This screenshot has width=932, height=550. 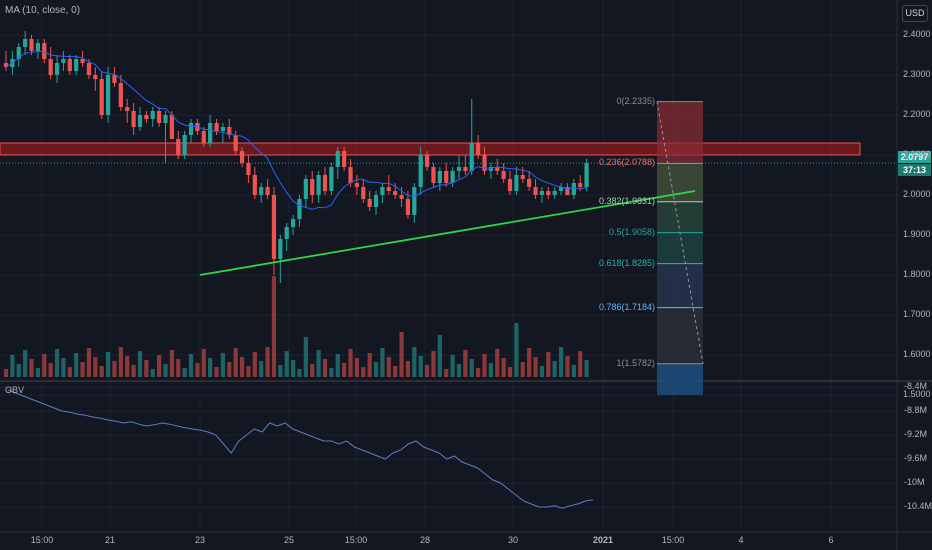 I want to click on fib-level-label: 0.5(1.9058), so click(x=631, y=231).